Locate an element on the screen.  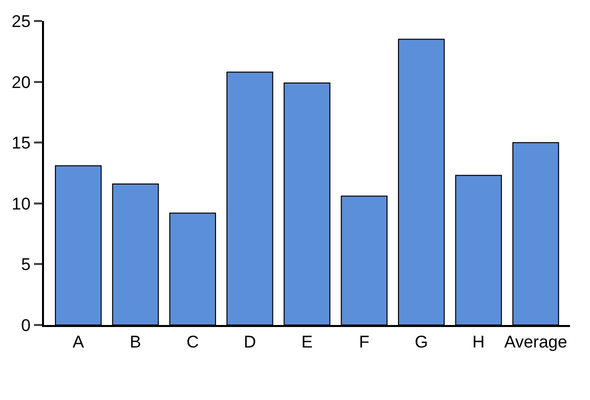
x-tick-label: E is located at coordinates (307, 342).